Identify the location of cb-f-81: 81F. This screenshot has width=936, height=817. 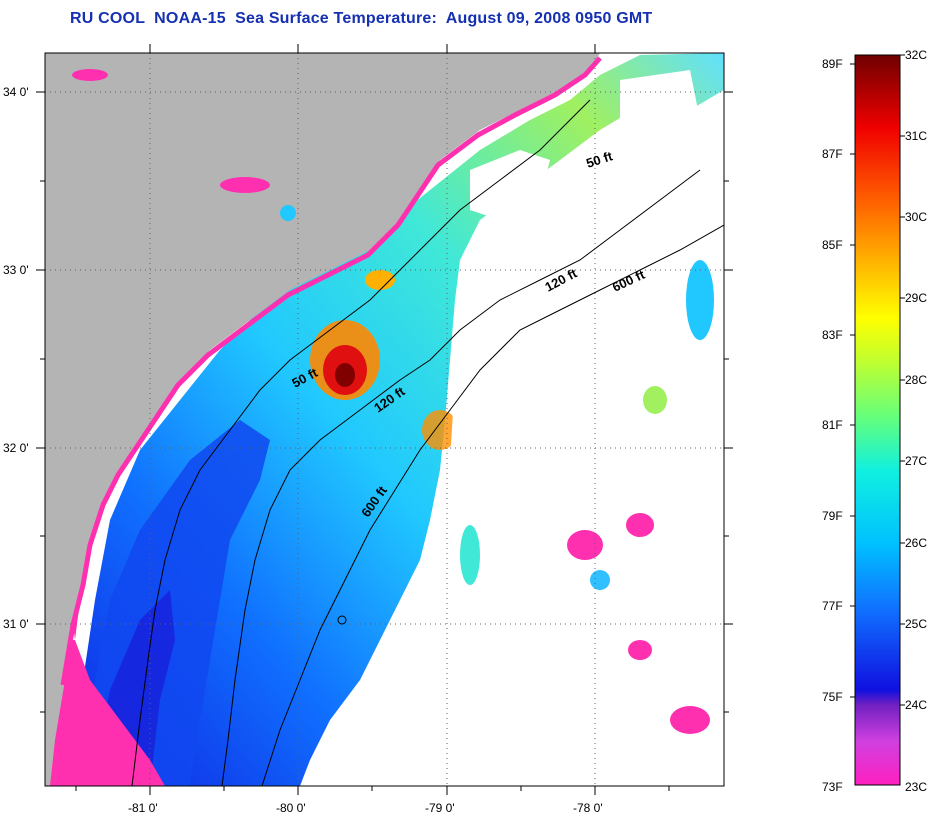
(832, 425).